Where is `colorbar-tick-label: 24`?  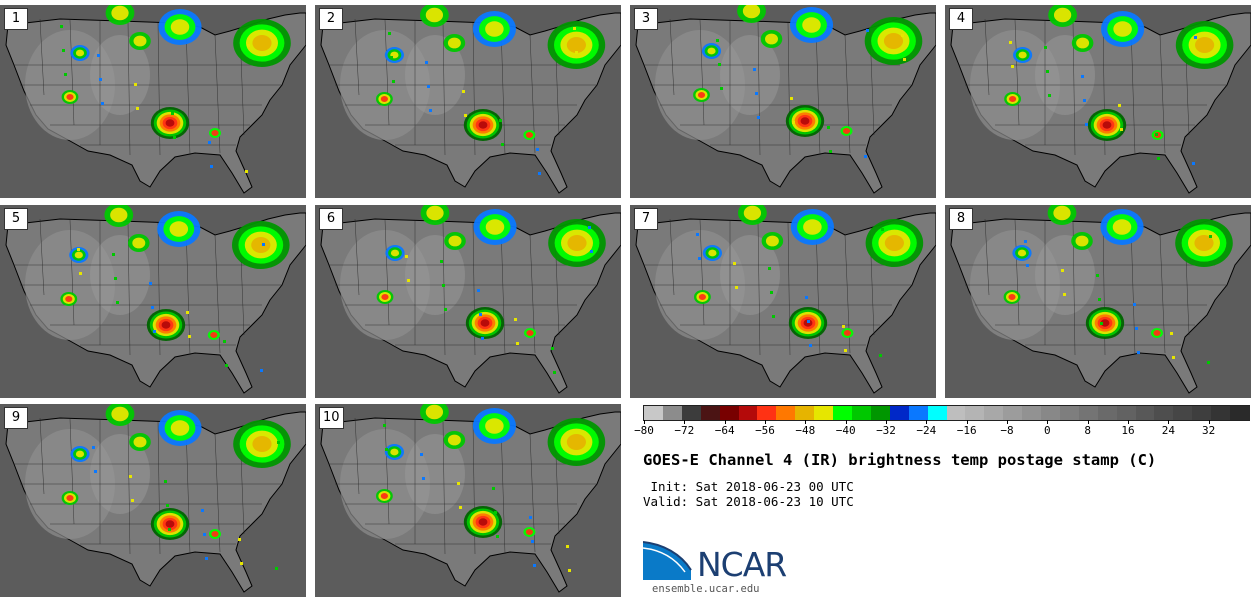 colorbar-tick-label: 24 is located at coordinates (1168, 430).